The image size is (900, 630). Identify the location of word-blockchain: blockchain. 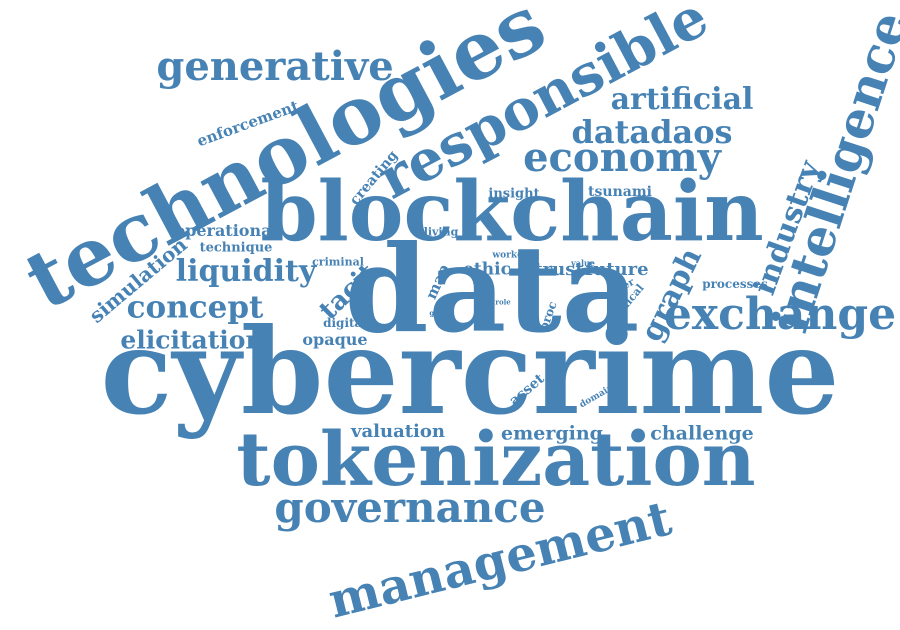
(512, 212).